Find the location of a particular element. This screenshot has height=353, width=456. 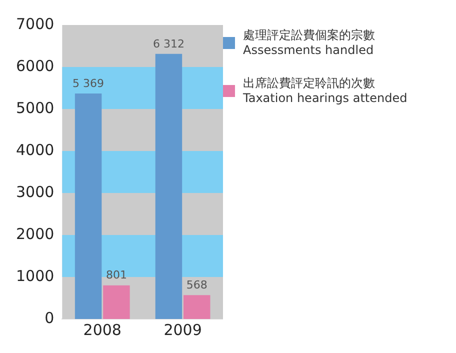

data-label: 801 is located at coordinates (116, 275).